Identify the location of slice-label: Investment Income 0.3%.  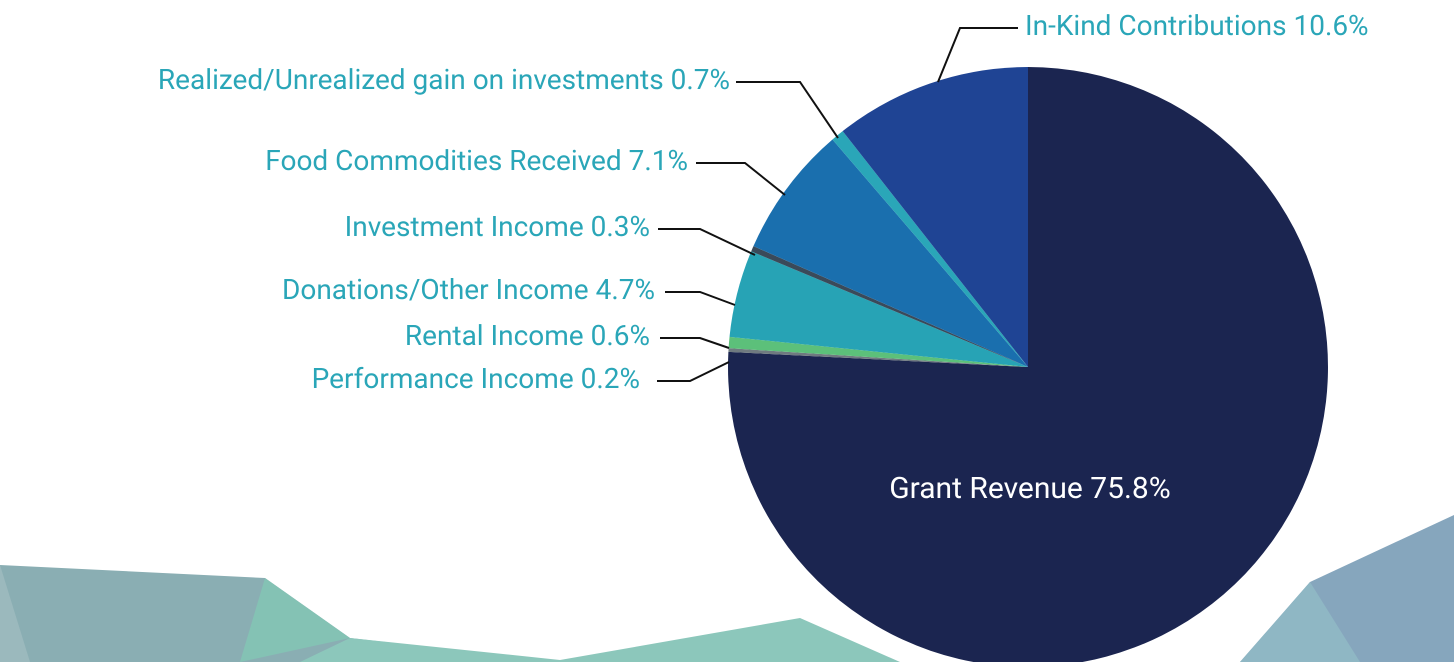
(497, 226).